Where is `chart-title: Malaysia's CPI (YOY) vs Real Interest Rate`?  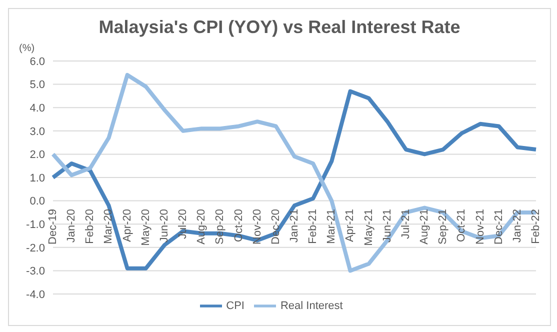
chart-title: Malaysia's CPI (YOY) vs Real Interest Rate is located at coordinates (280, 27).